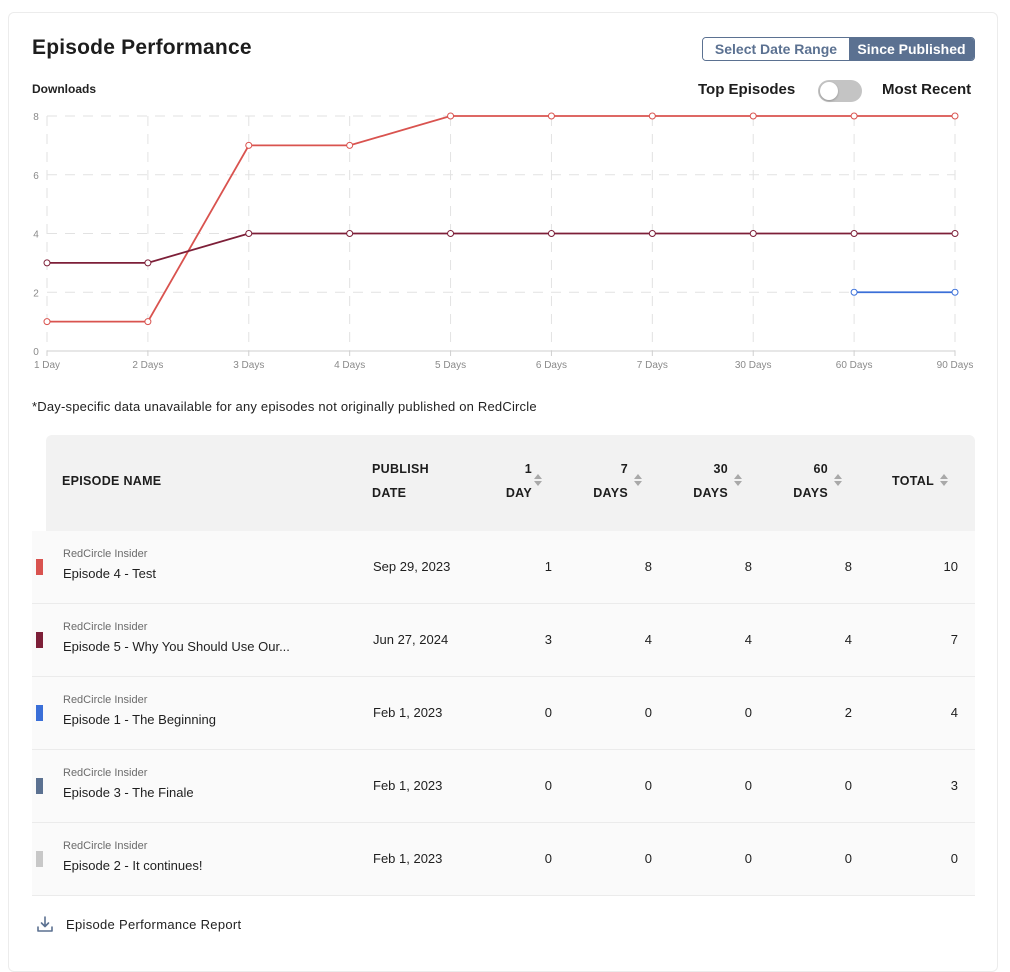  I want to click on y-tick-label: 2, so click(36, 293).